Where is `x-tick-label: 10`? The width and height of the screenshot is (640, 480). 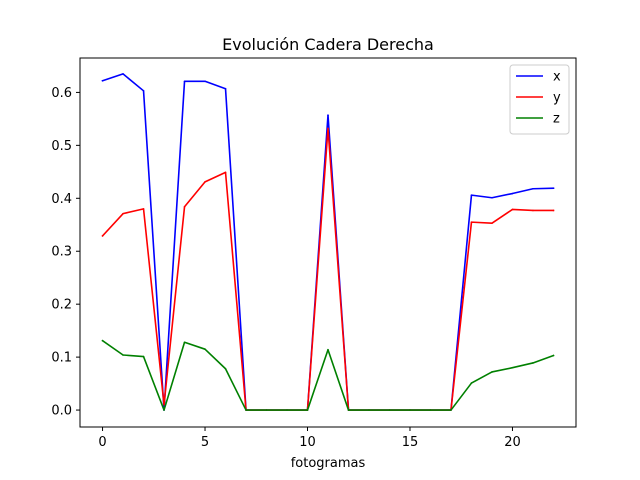 x-tick-label: 10 is located at coordinates (307, 442).